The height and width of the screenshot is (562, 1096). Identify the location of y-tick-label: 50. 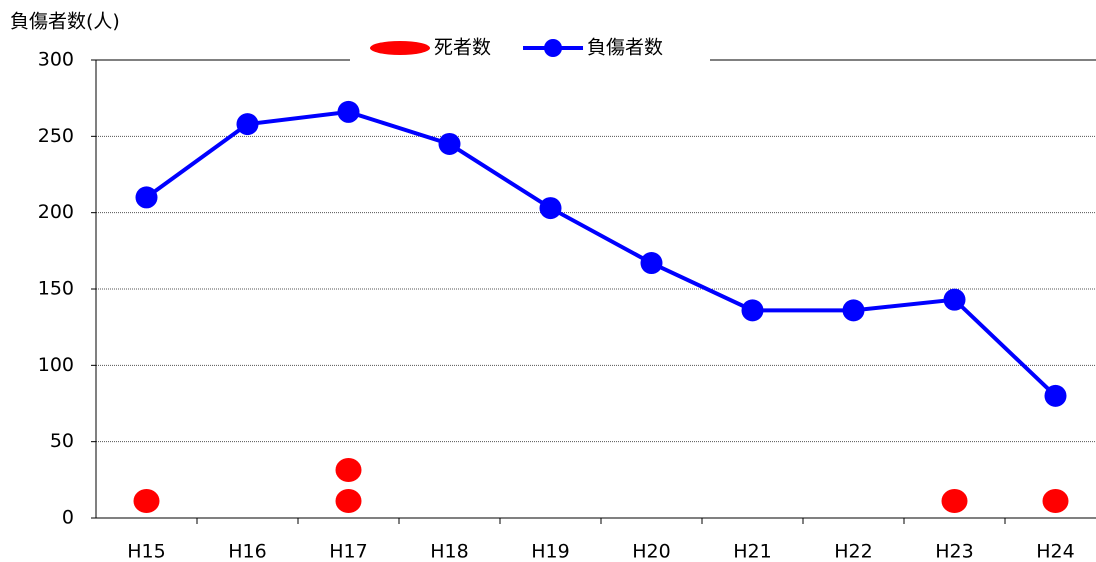
(62, 441).